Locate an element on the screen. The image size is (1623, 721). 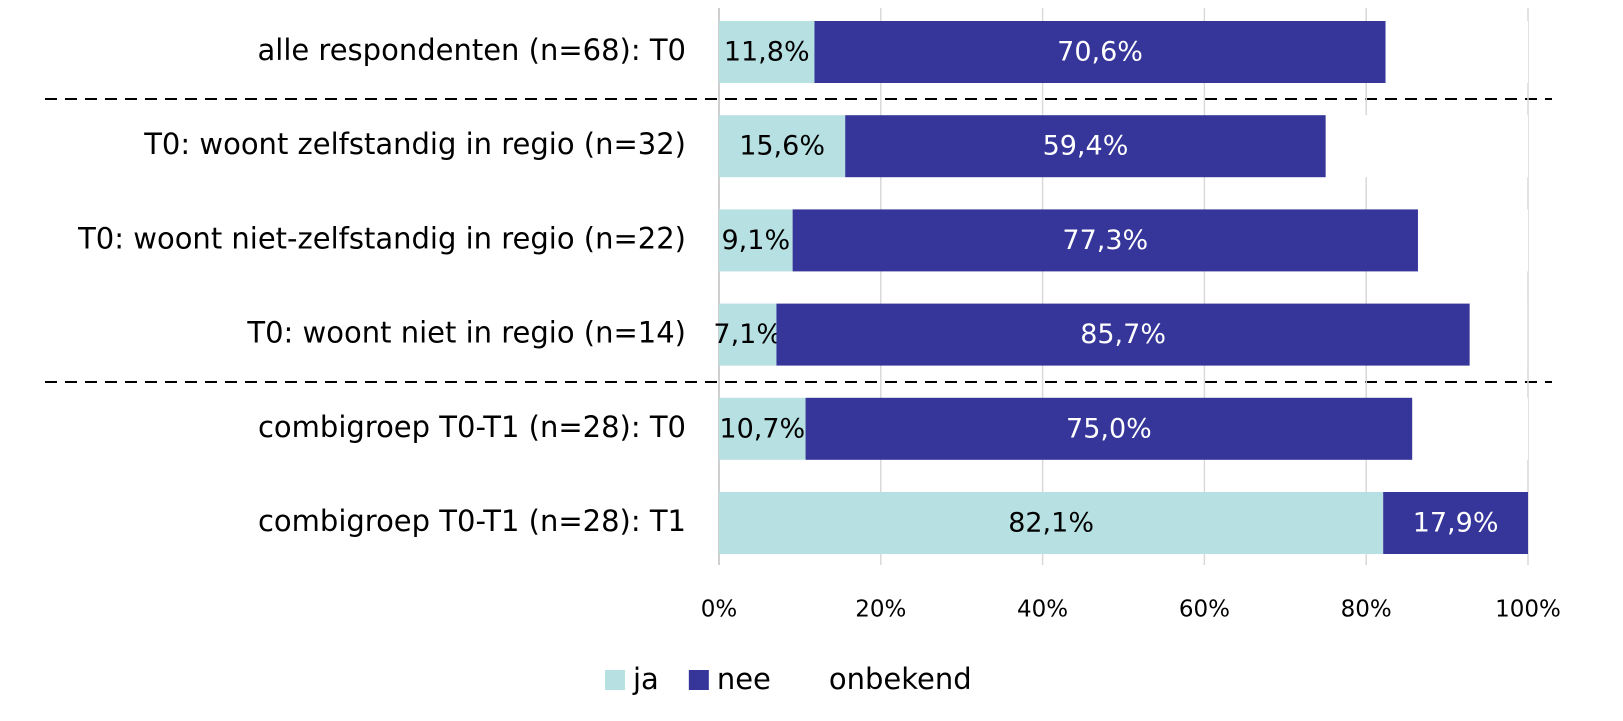
data-label: 7,1% is located at coordinates (747, 334).